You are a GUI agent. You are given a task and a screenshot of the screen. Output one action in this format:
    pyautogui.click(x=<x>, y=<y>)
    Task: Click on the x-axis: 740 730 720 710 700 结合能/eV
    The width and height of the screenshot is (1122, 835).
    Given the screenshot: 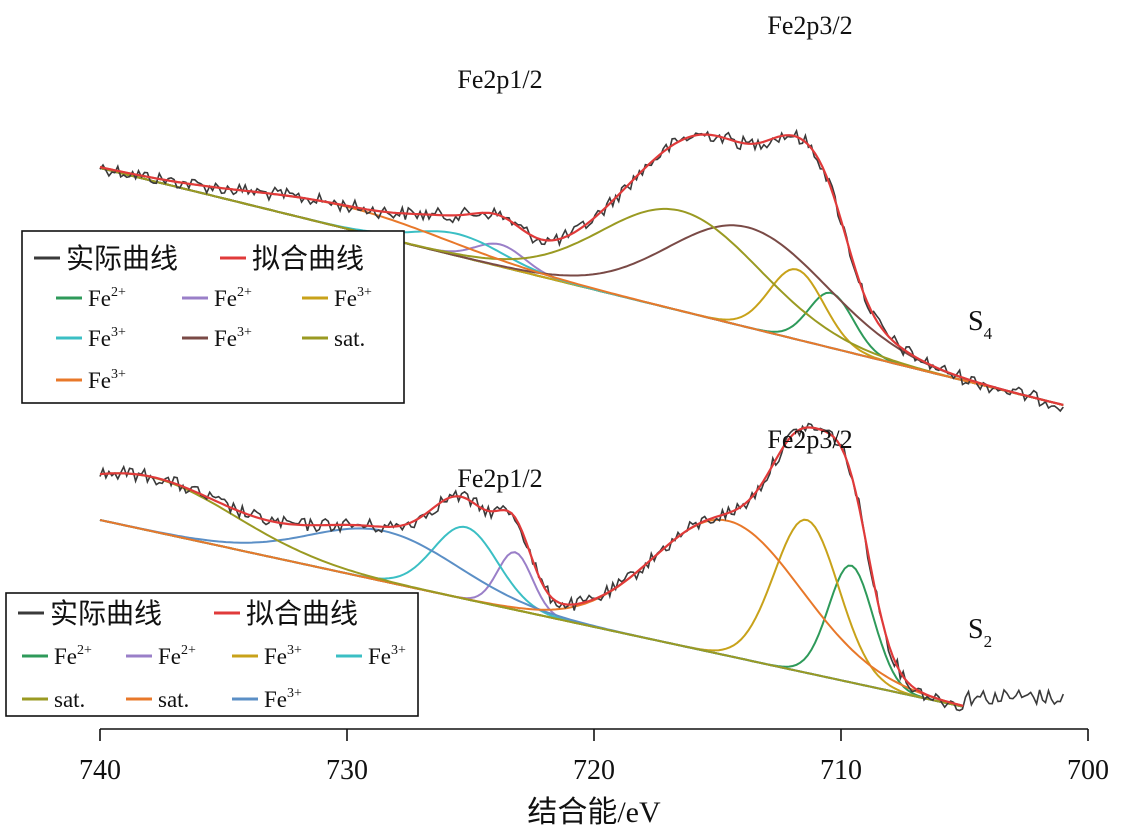 What is the action you would take?
    pyautogui.click(x=594, y=778)
    